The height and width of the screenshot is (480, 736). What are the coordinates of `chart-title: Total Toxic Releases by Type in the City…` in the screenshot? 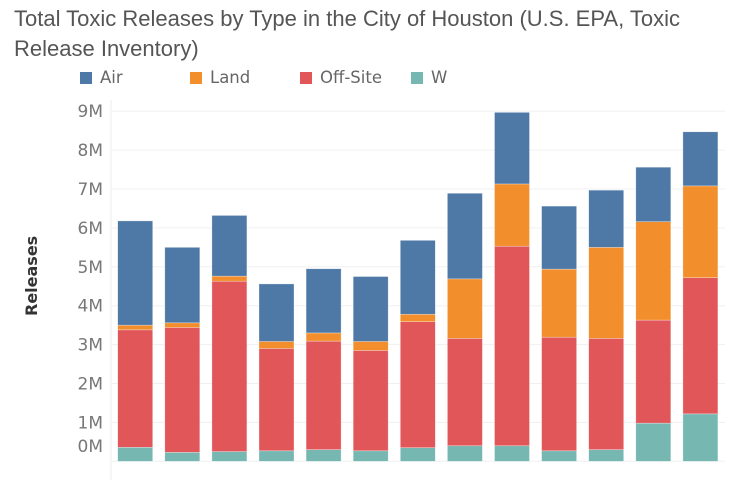 It's located at (347, 33).